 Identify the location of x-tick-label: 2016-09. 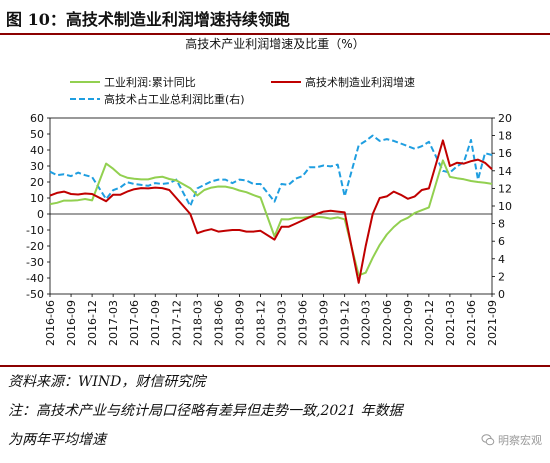
(71, 323).